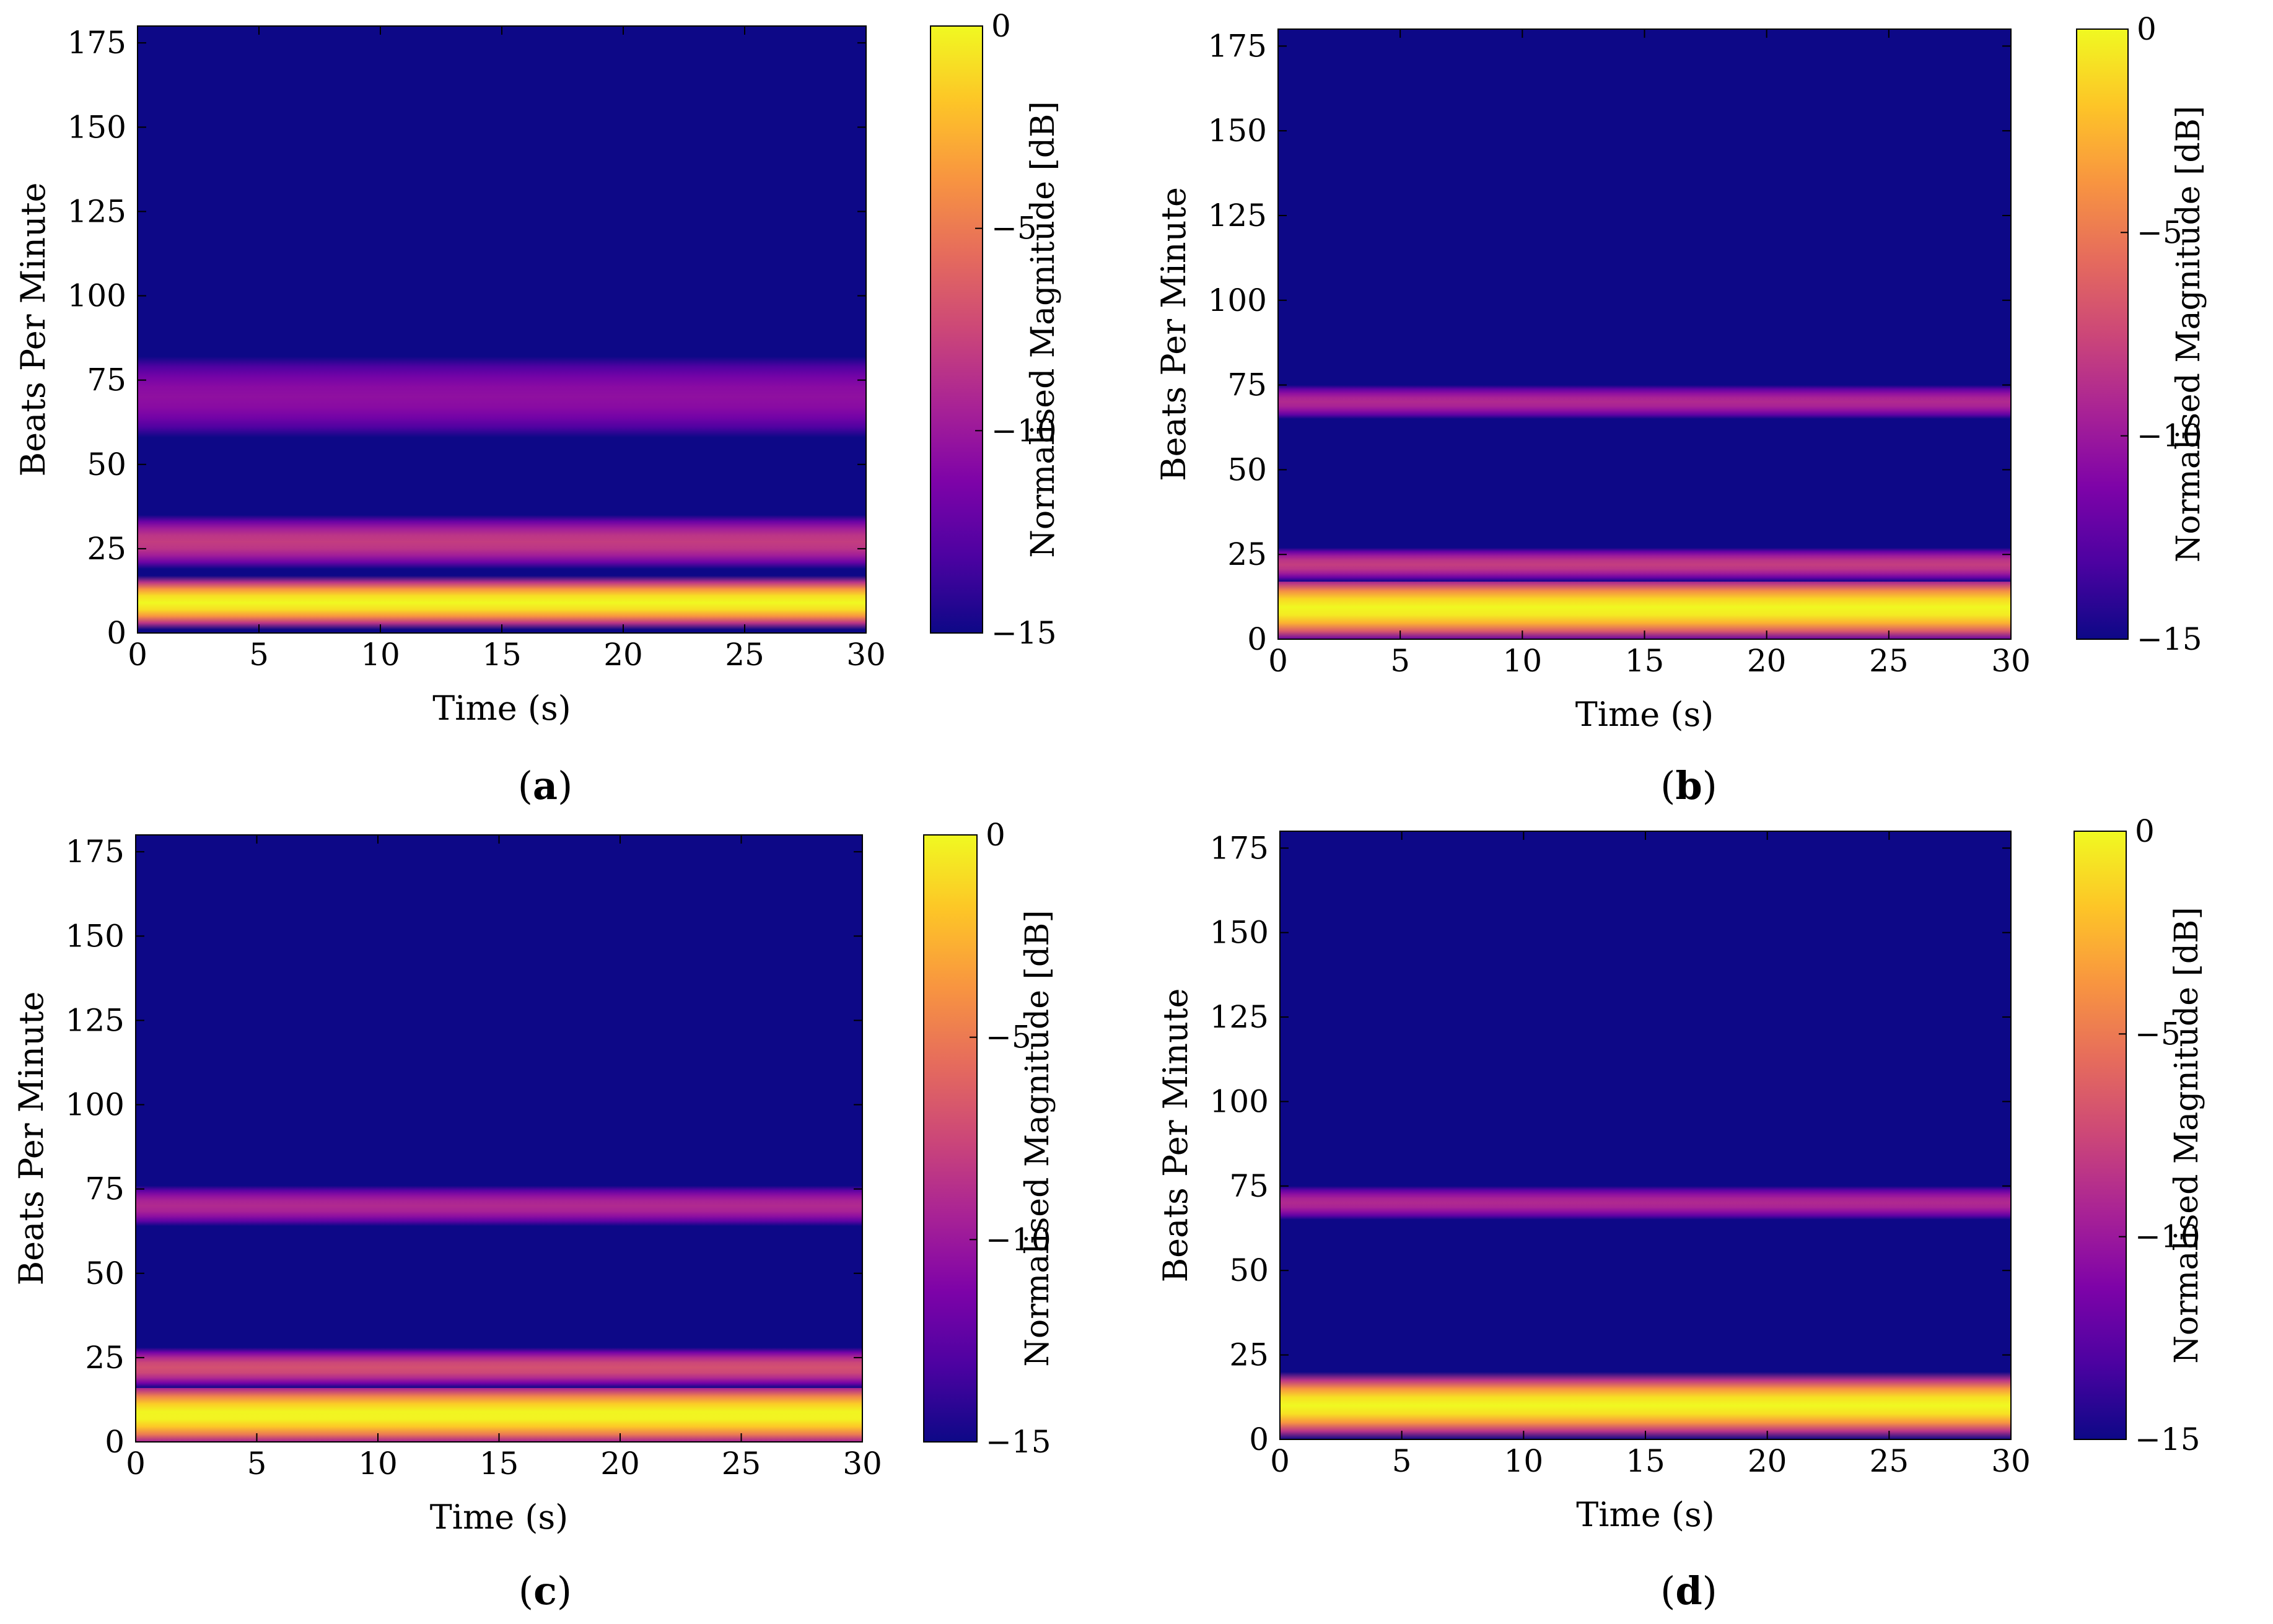 The image size is (2273, 1624). Describe the element at coordinates (546, 785) in the screenshot. I see `panel-caption: (a)` at that location.